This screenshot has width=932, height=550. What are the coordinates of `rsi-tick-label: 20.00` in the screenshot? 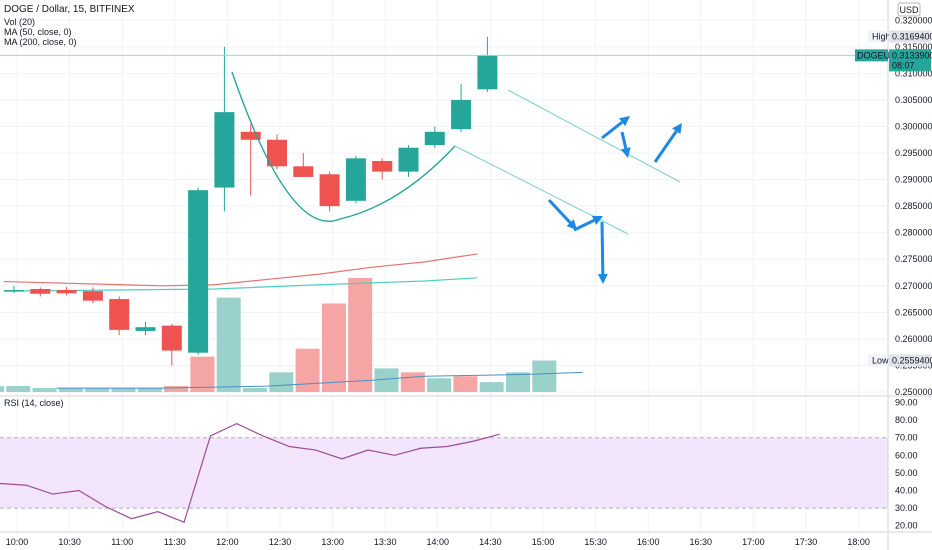 It's located at (906, 526).